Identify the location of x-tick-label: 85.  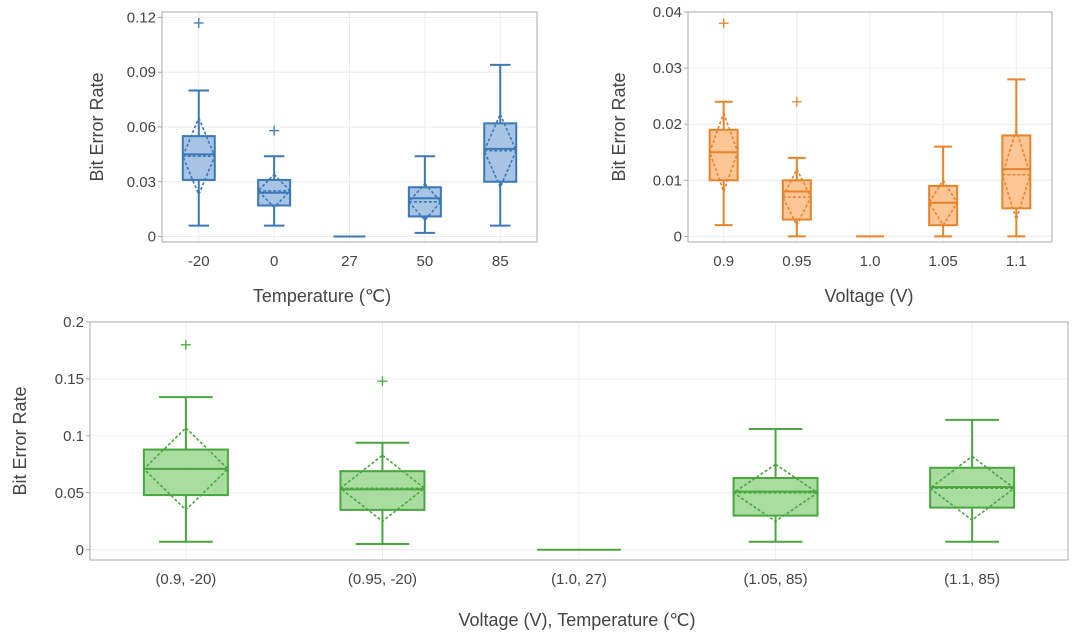
(500, 261).